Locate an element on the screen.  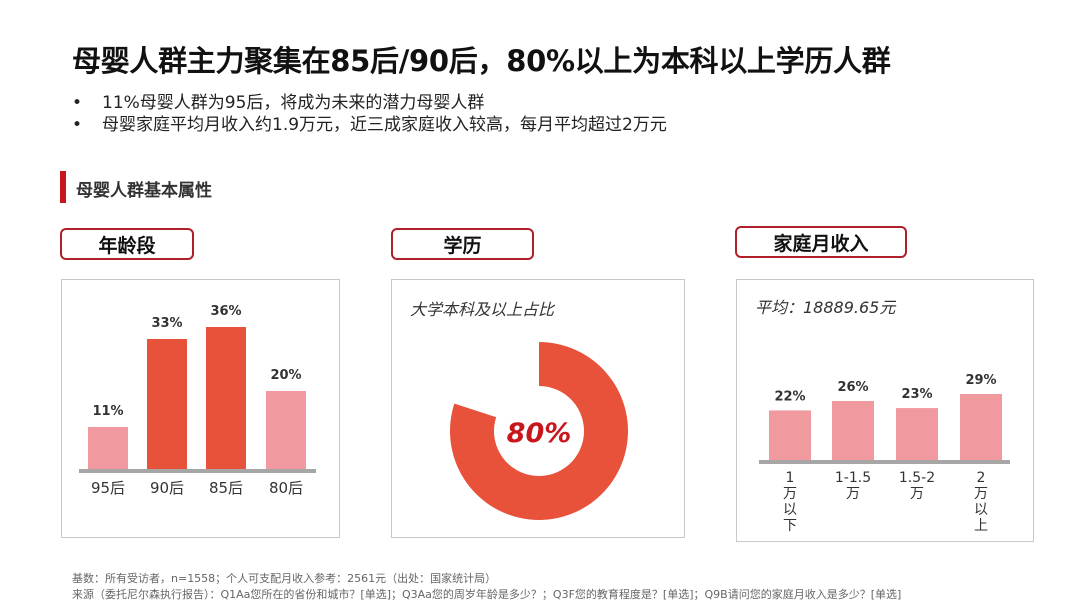
bullet-item: • 母婴家庭平均月收入约1.9万元，近三成家庭收入较高，每月平均超过2万元 is located at coordinates (369, 125).